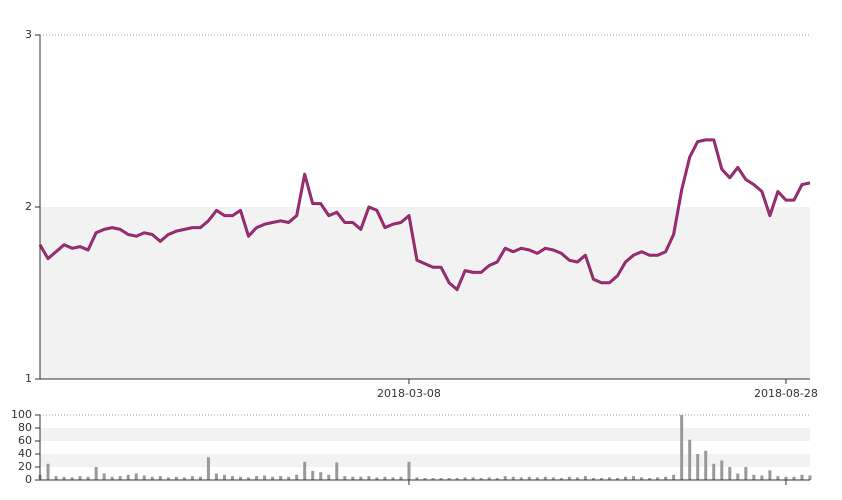 The image size is (842, 500). What do you see at coordinates (25, 466) in the screenshot?
I see `y-tick-label: 20` at bounding box center [25, 466].